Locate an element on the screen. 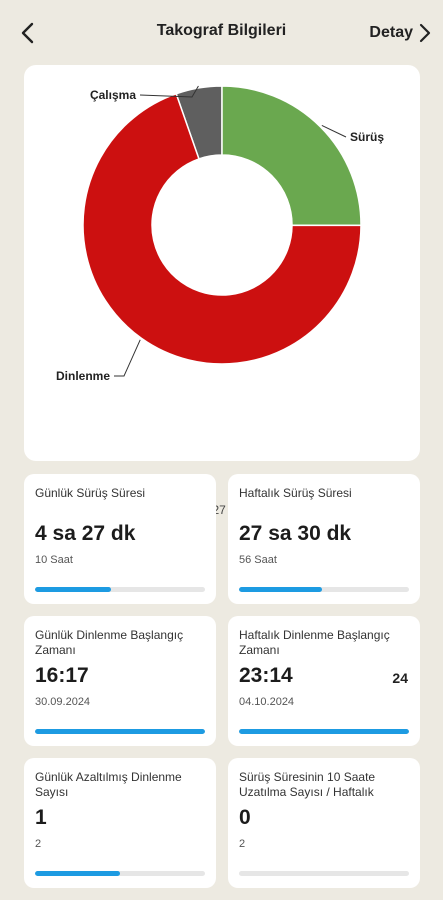  card-value: 23:14 is located at coordinates (266, 675).